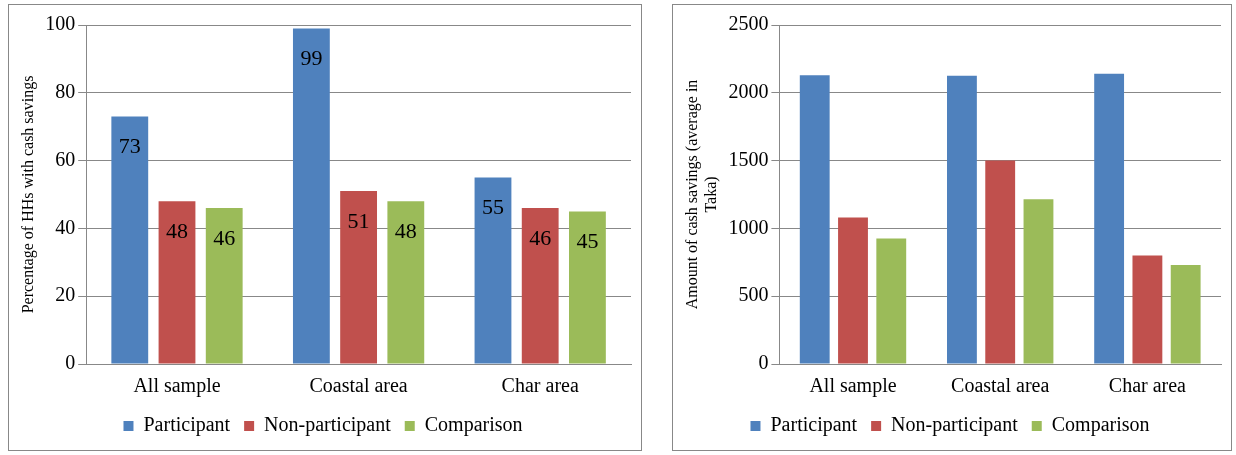 This screenshot has height=455, width=1236. What do you see at coordinates (311, 58) in the screenshot?
I see `data-label: 99` at bounding box center [311, 58].